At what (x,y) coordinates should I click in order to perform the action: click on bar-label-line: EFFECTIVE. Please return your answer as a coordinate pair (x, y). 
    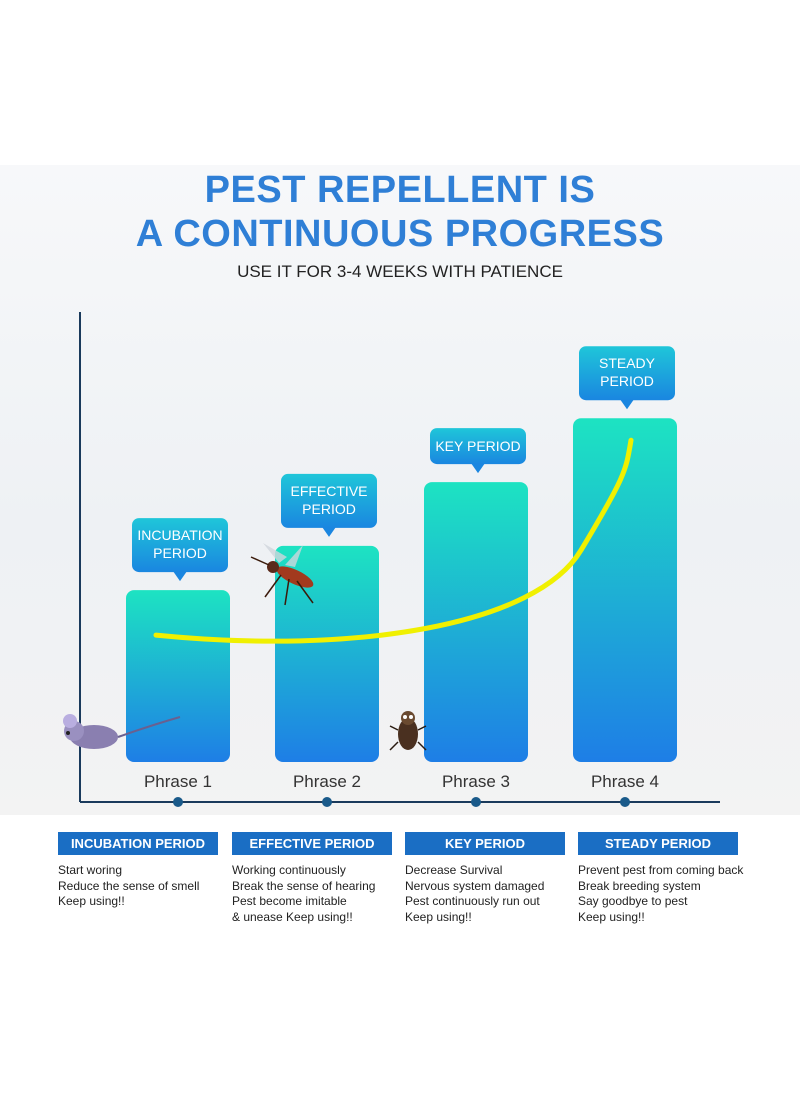
    Looking at the image, I should click on (328, 491).